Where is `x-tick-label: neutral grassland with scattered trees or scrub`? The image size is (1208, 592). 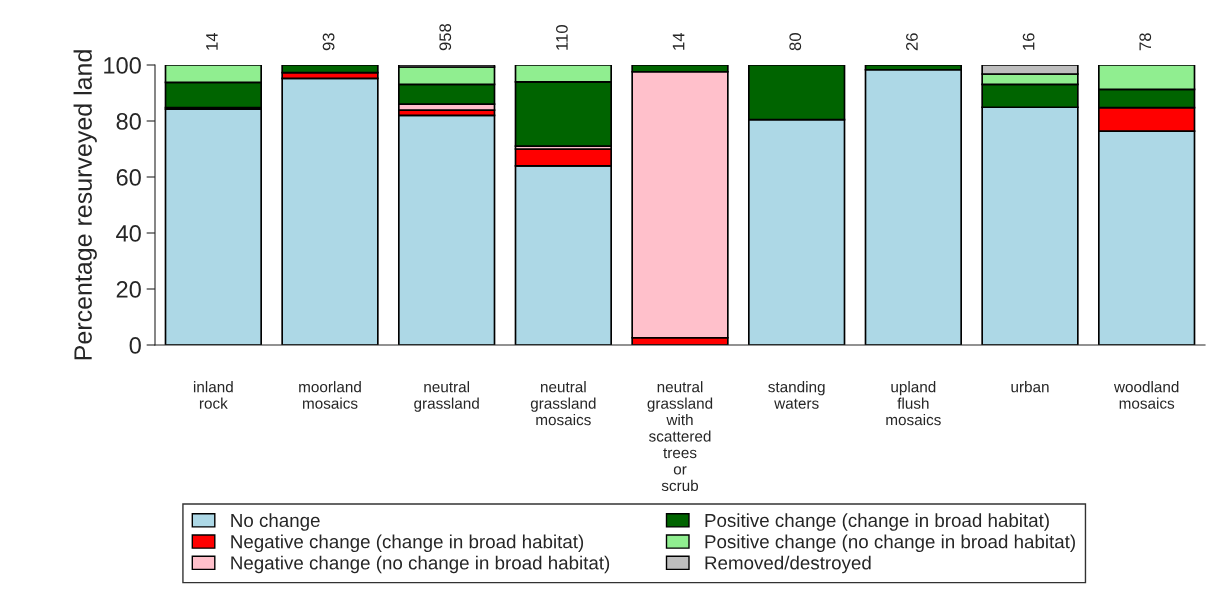
x-tick-label: neutral grassland with scattered trees or scrub is located at coordinates (680, 436).